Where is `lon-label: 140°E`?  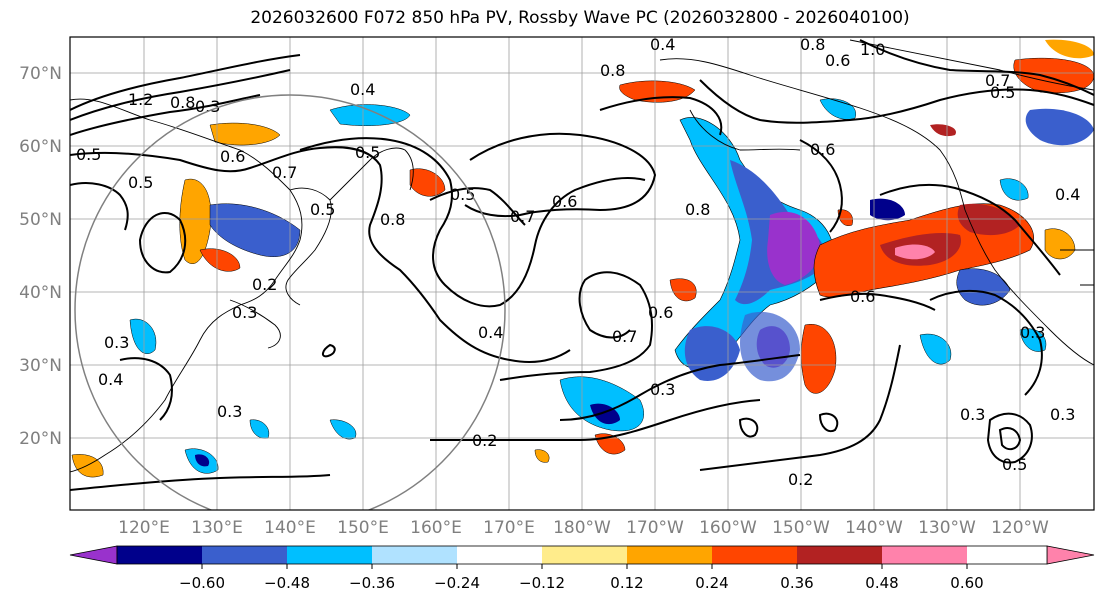 lon-label: 140°E is located at coordinates (290, 528).